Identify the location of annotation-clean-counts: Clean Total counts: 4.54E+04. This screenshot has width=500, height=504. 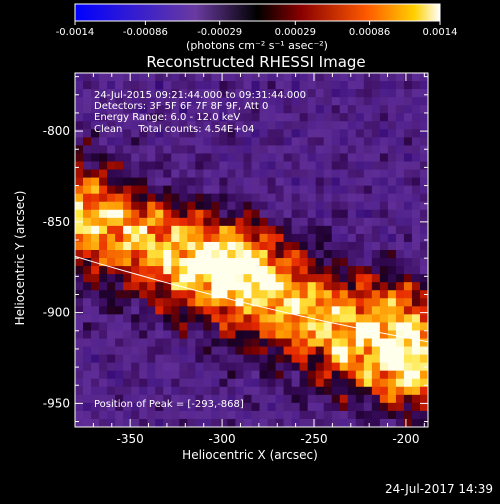
(174, 129).